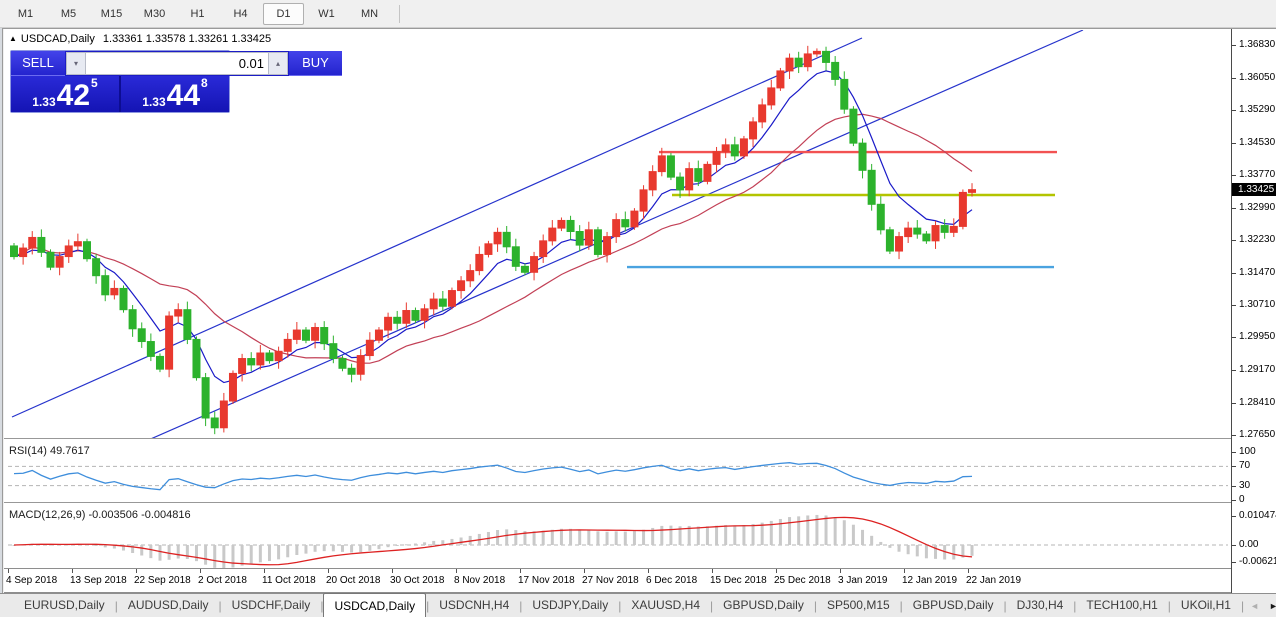 The width and height of the screenshot is (1276, 617). I want to click on sell-price-display: 1.33 42 5, so click(66, 94).